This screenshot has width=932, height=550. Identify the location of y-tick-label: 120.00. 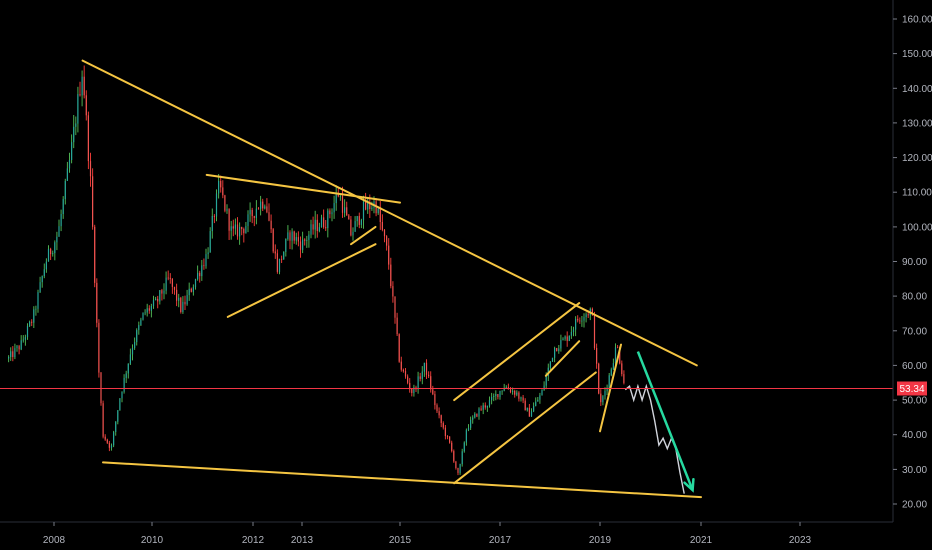
(917, 158).